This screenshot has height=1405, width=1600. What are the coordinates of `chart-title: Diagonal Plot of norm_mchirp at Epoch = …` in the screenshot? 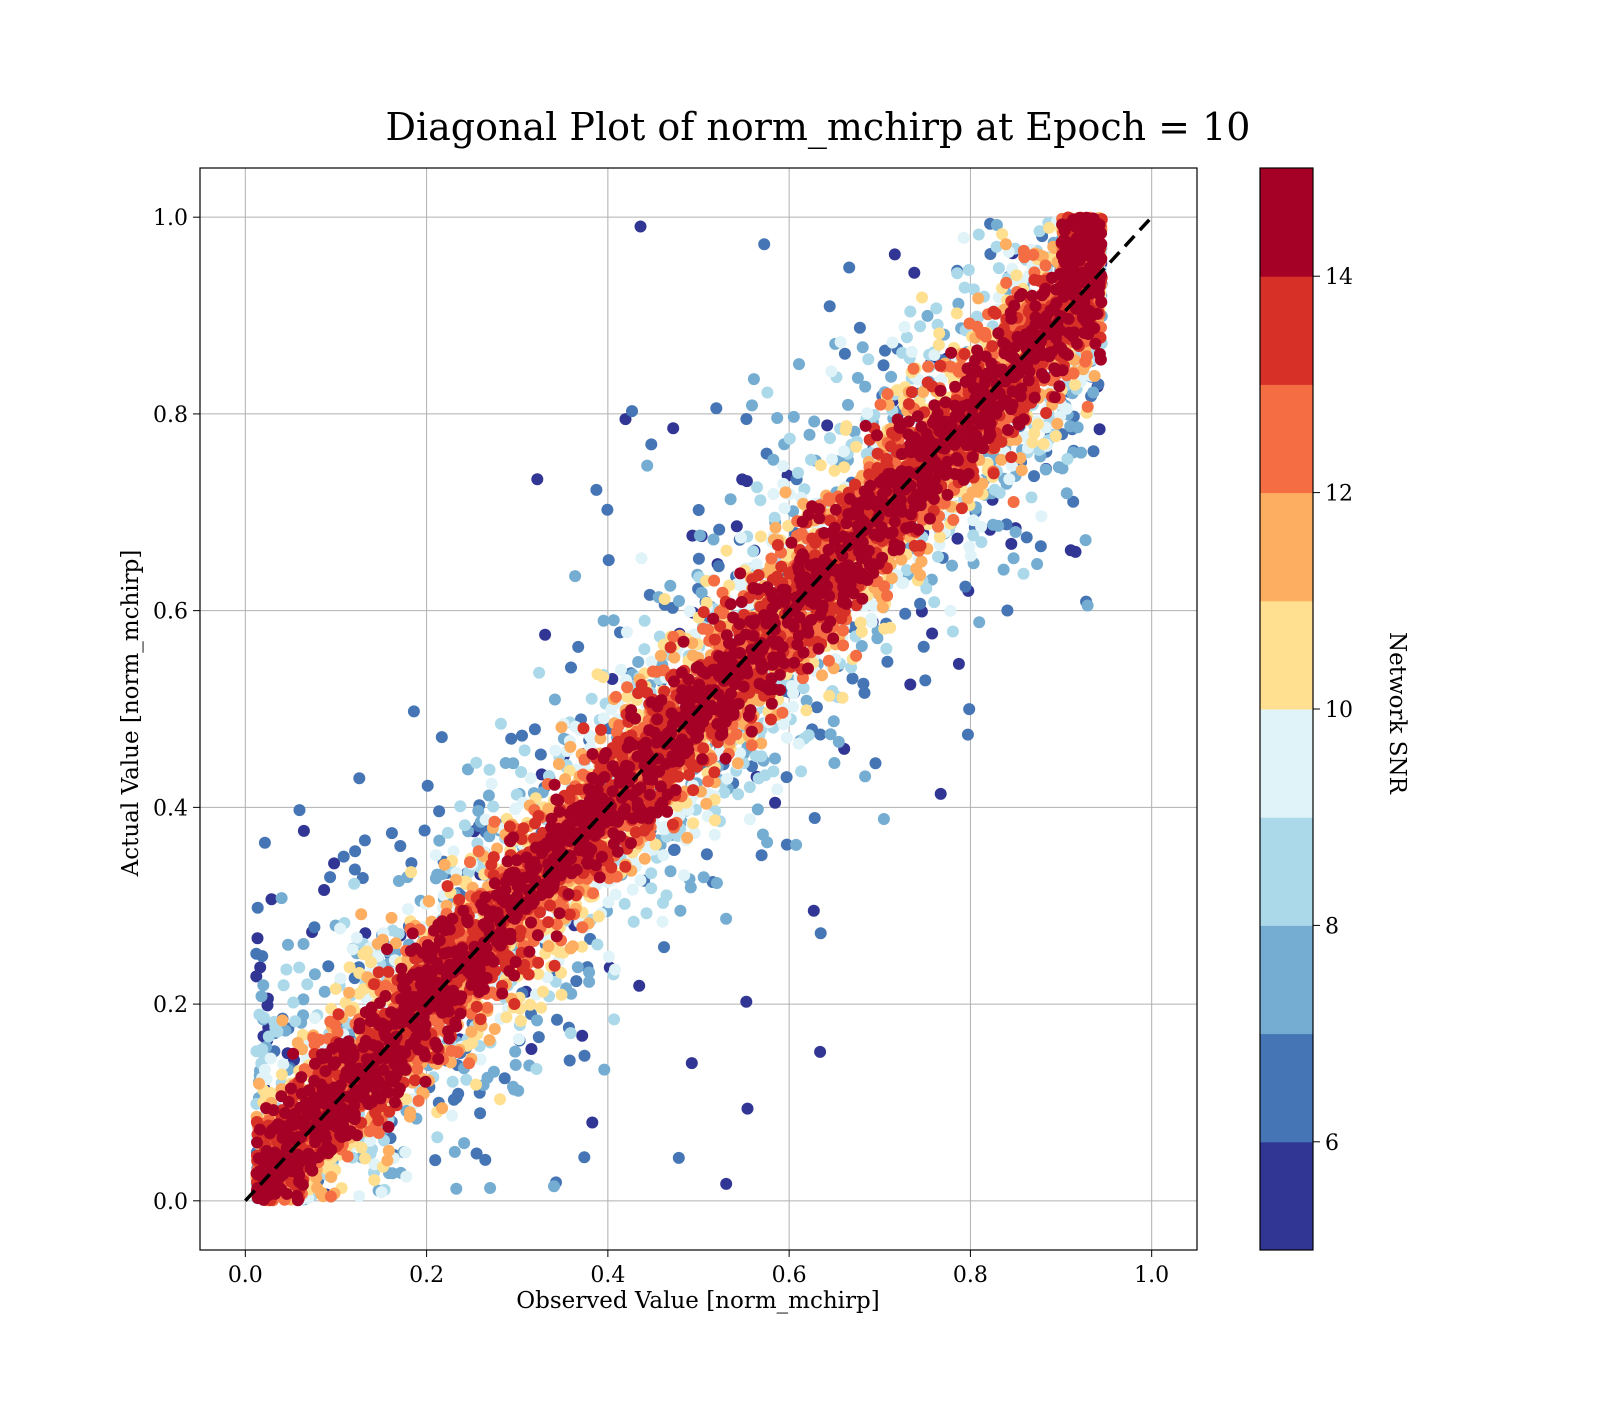 It's located at (818, 127).